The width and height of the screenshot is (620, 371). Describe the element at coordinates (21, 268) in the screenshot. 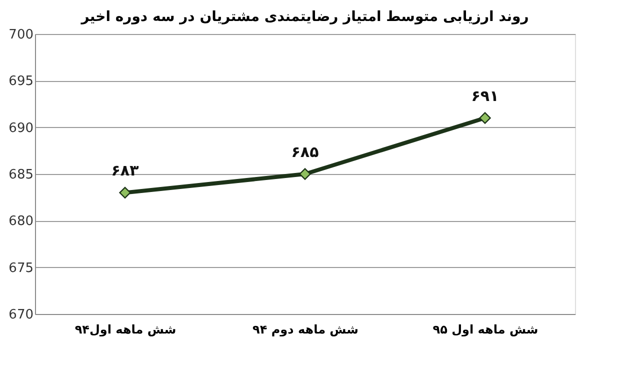

I see `y-tick-label: 675` at that location.